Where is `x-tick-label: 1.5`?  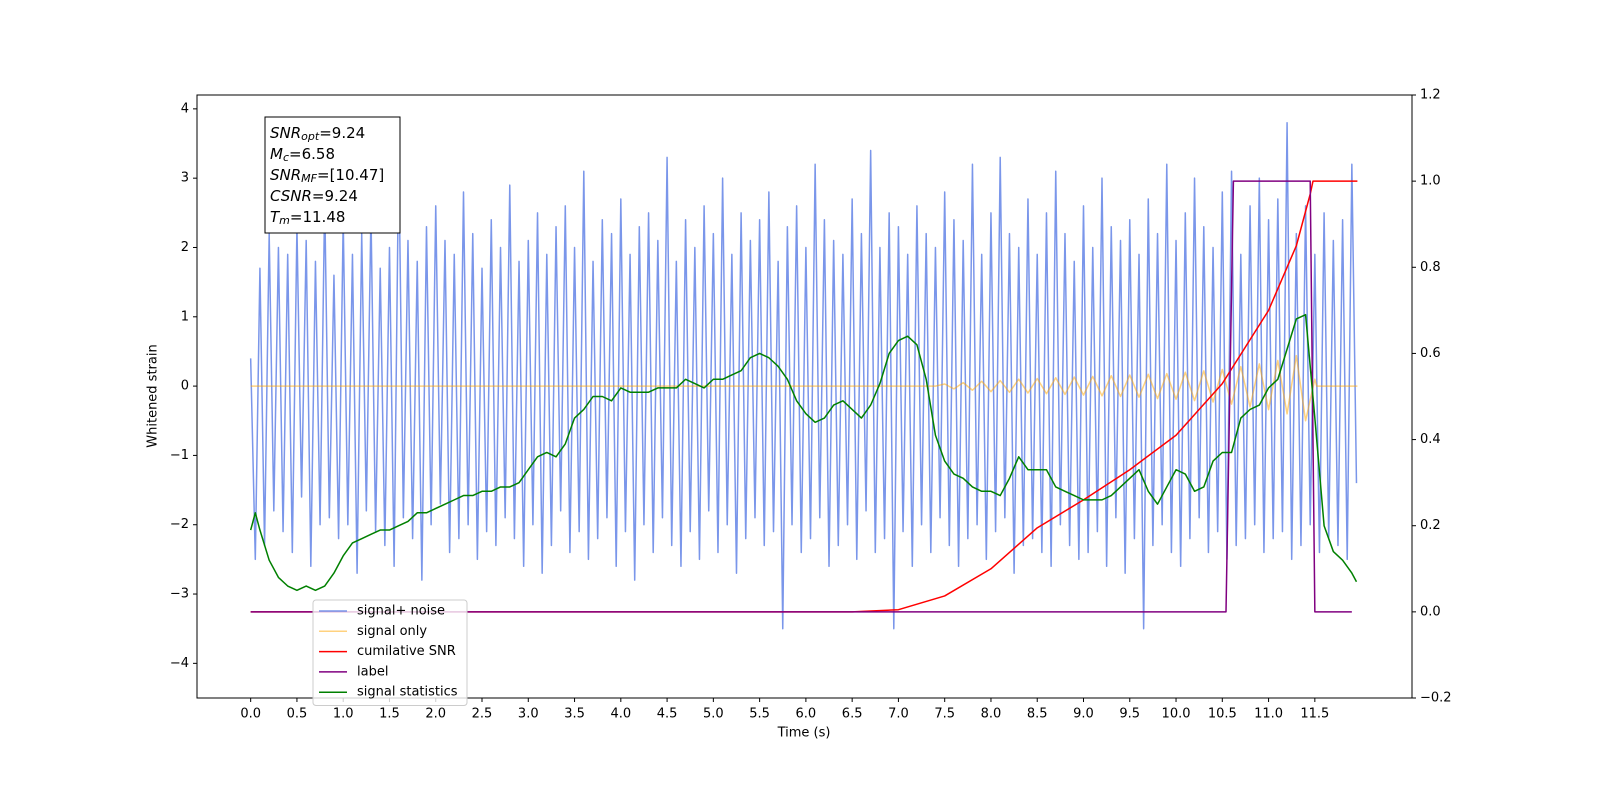 x-tick-label: 1.5 is located at coordinates (389, 714).